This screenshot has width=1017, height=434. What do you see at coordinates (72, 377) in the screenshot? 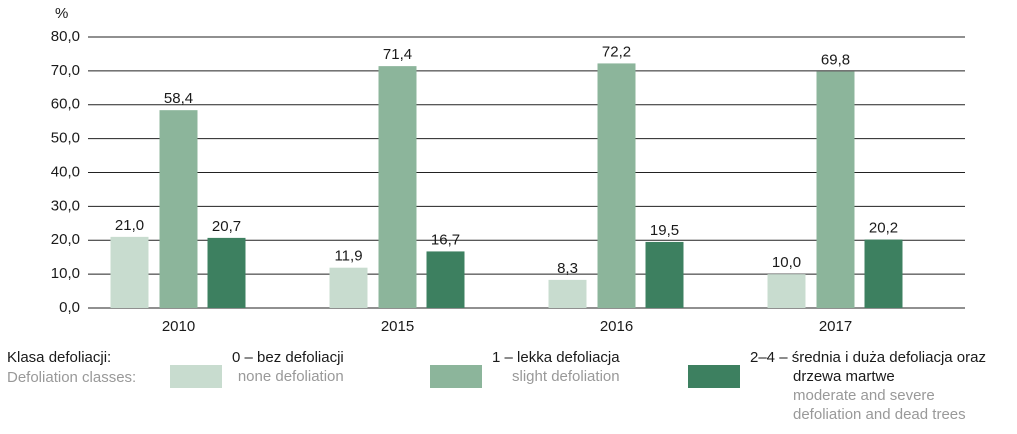
I see `legend-subtitle: Defoliation classes:` at bounding box center [72, 377].